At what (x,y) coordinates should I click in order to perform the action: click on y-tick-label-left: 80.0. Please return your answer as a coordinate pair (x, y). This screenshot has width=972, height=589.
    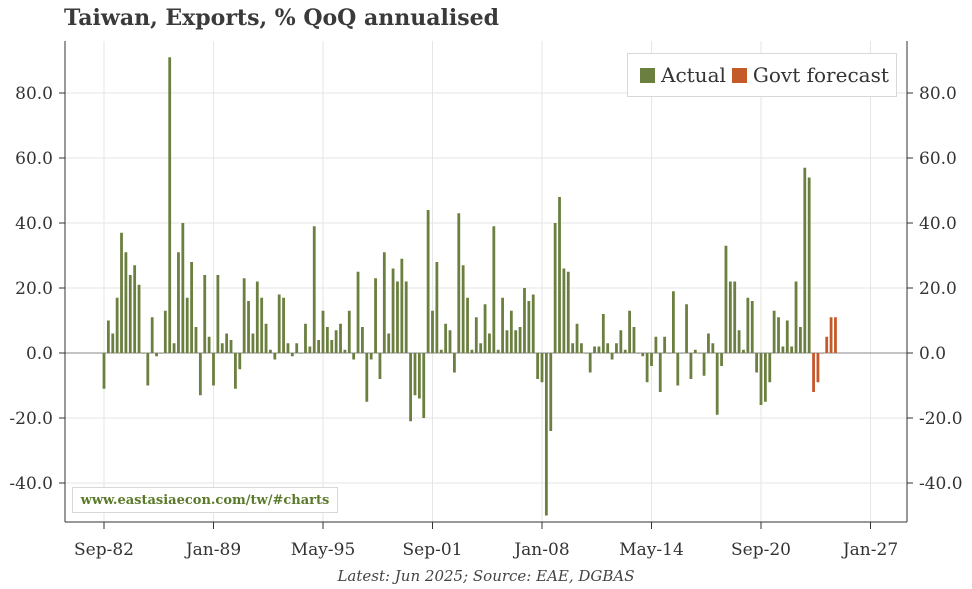
    Looking at the image, I should click on (34, 94).